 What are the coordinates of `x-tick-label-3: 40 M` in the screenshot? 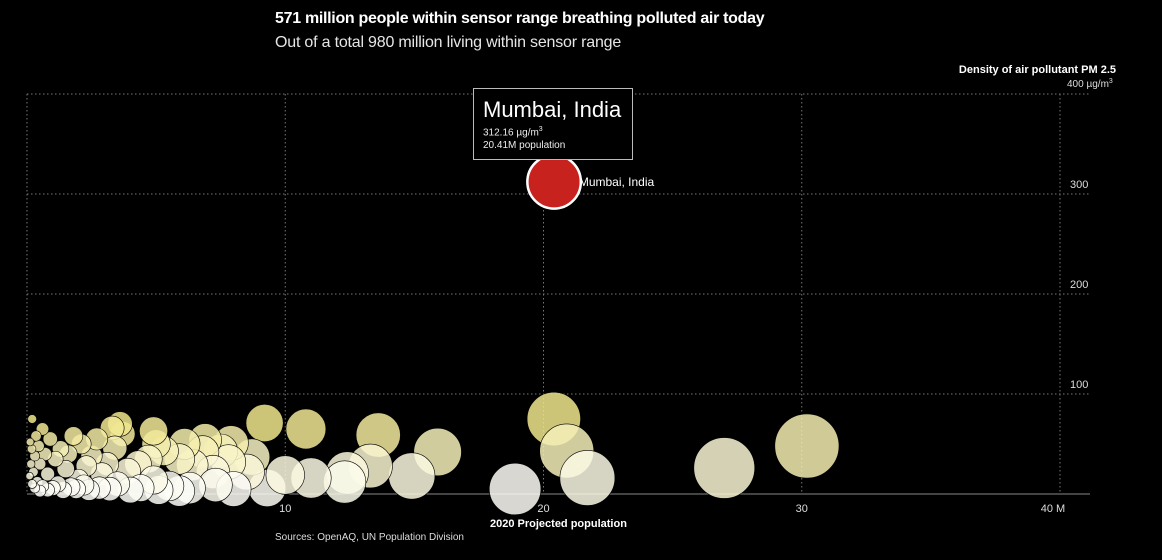 It's located at (1053, 509).